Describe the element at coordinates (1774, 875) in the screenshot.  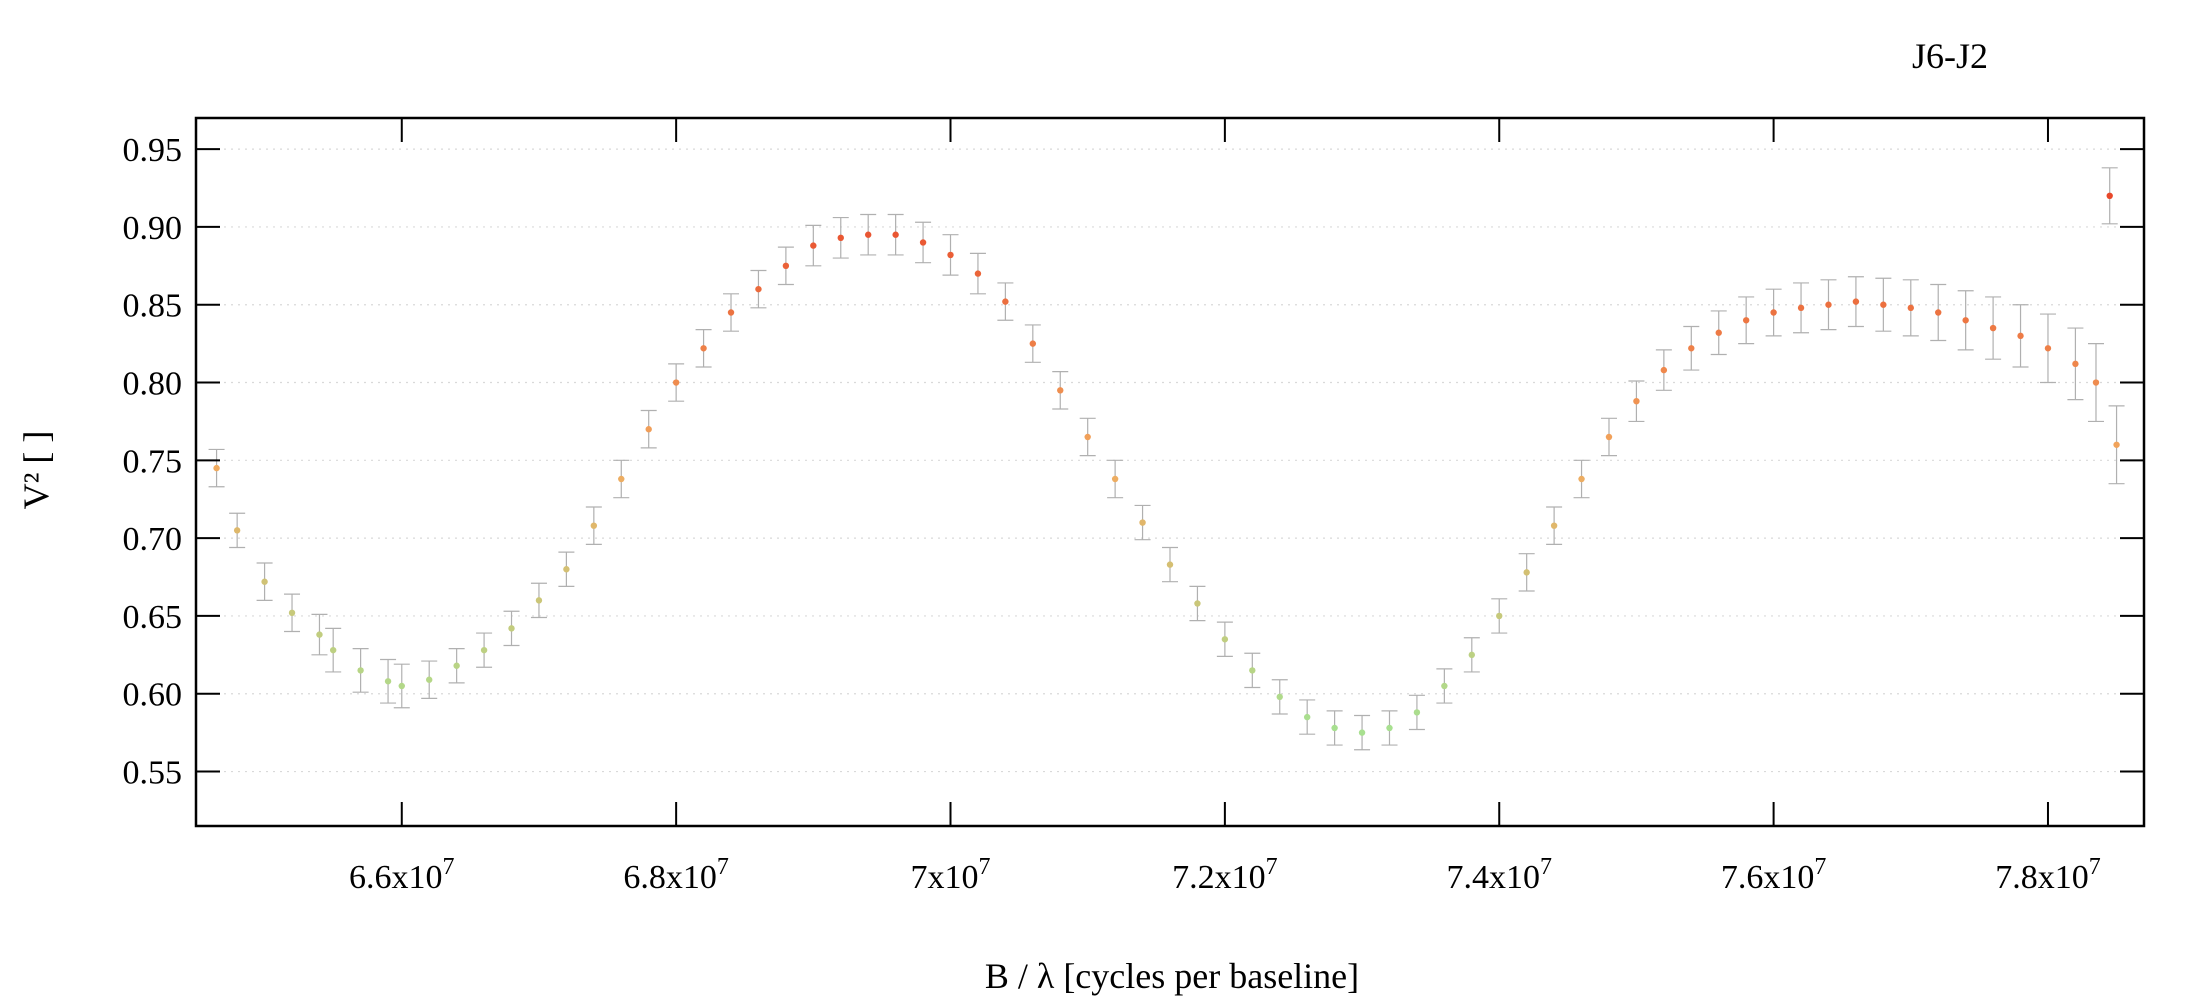
I see `x-tick-label-5: 7.6x10⁷` at that location.